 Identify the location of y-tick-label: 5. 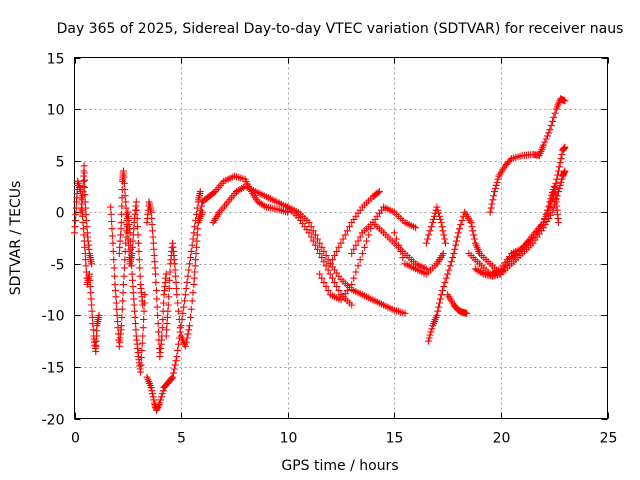
(60, 163).